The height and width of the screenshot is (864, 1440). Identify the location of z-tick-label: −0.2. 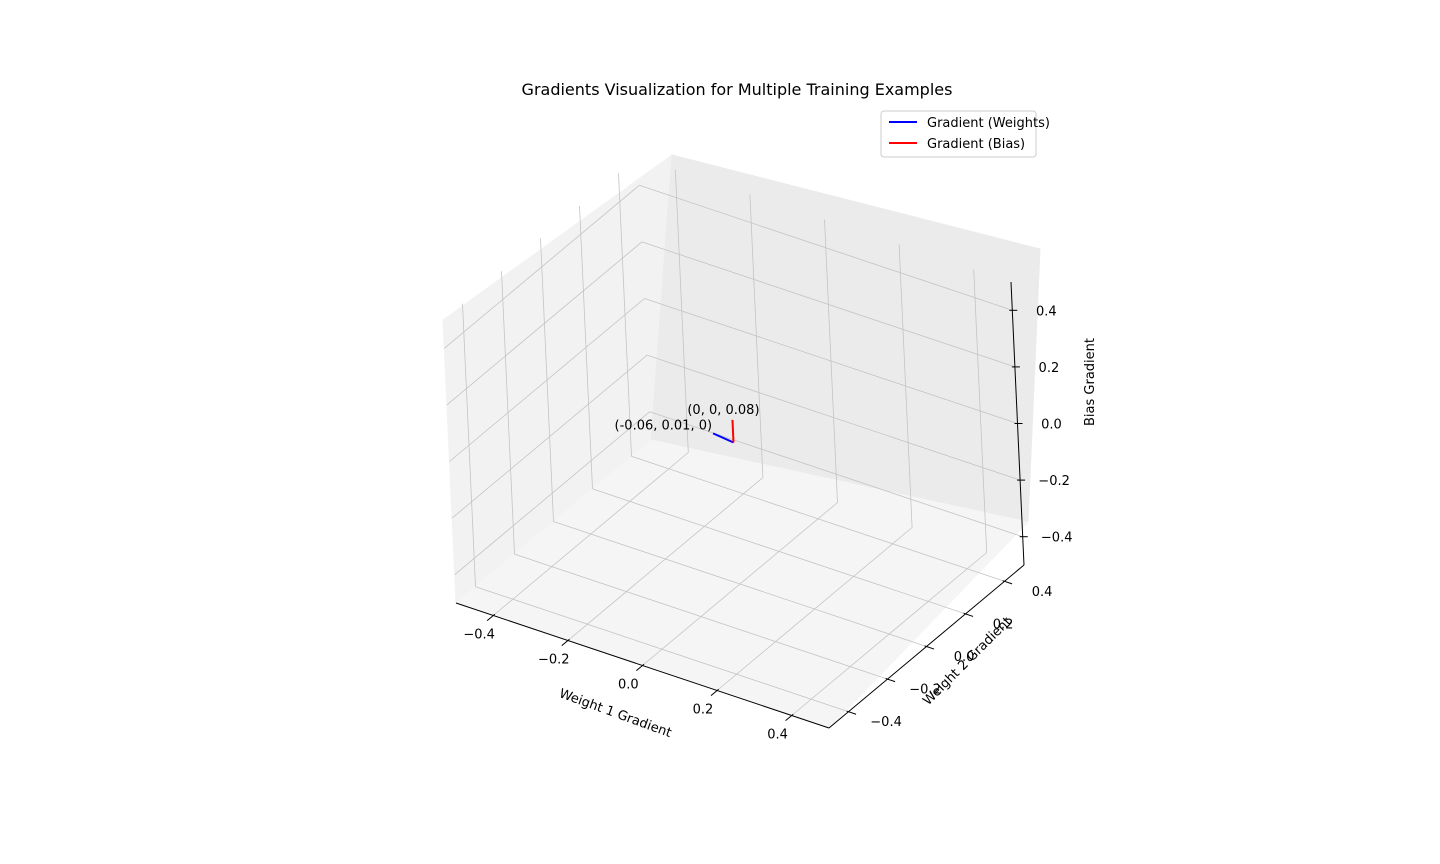
(1054, 481).